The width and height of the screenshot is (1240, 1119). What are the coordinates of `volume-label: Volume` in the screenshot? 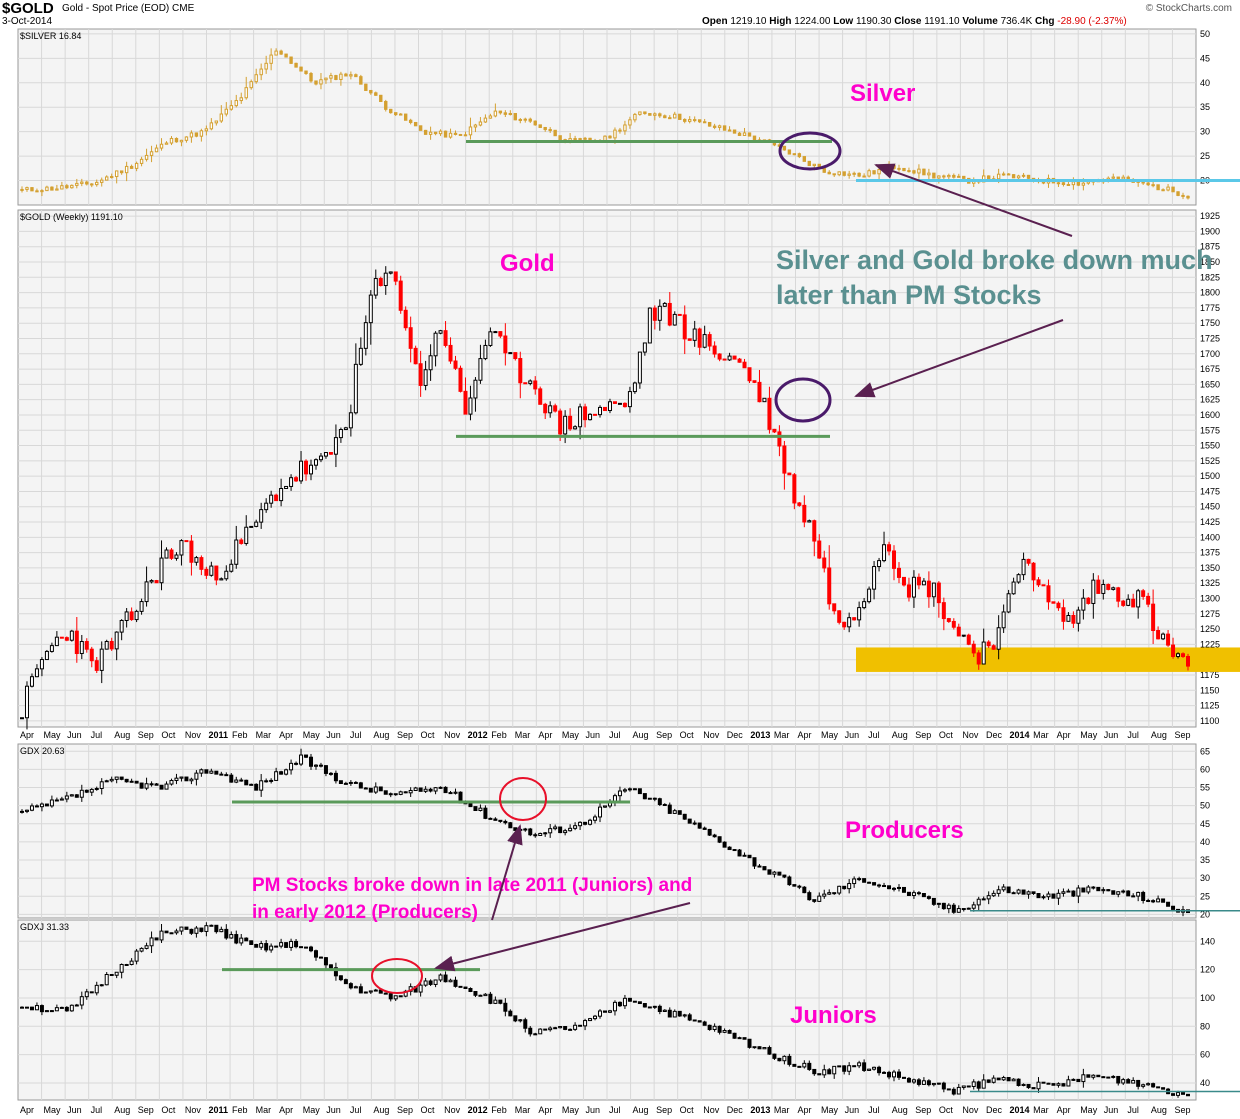 It's located at (980, 21).